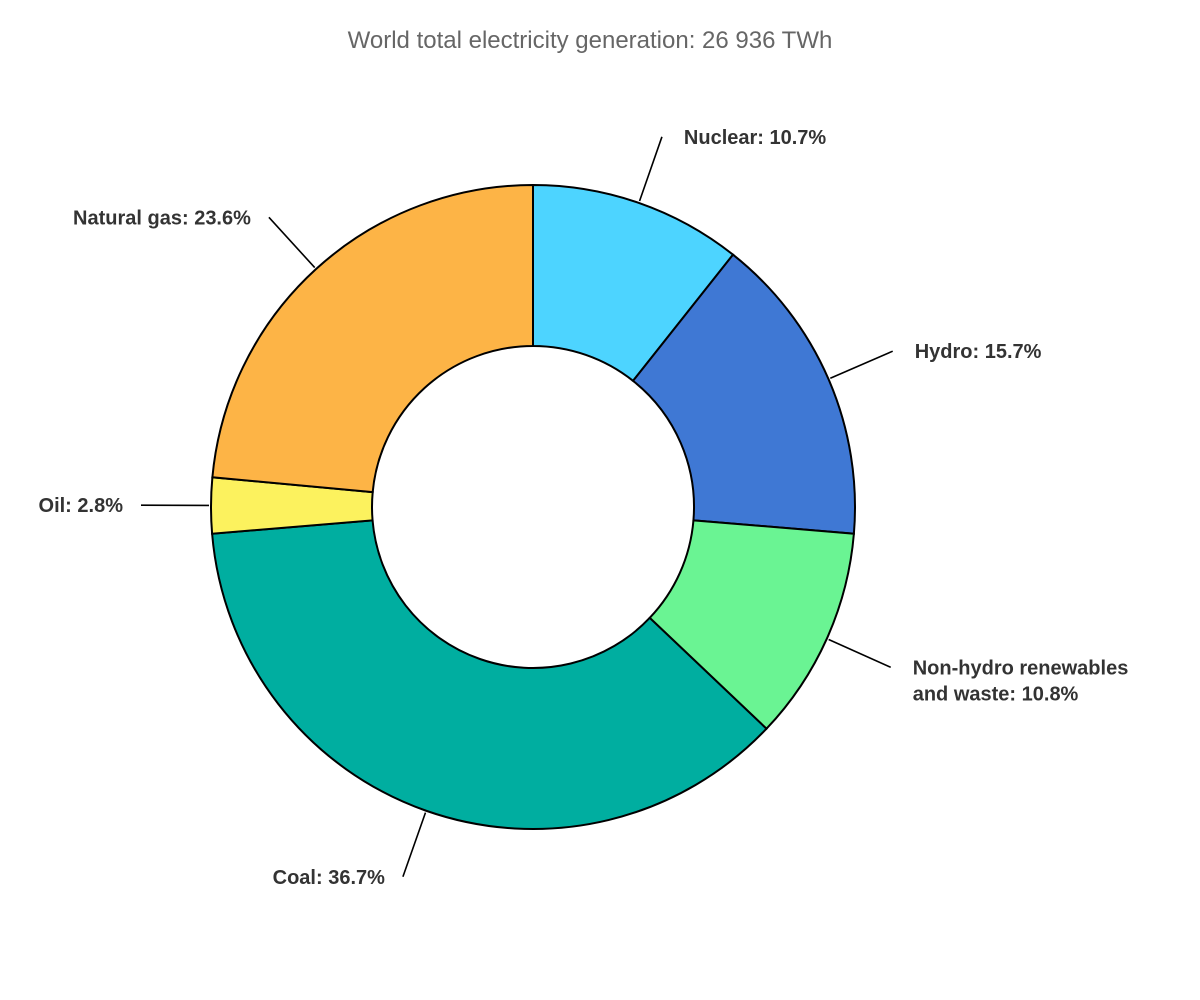 This screenshot has height=1000, width=1200. I want to click on label-nuclear: Nuclear: 10.7%, so click(755, 138).